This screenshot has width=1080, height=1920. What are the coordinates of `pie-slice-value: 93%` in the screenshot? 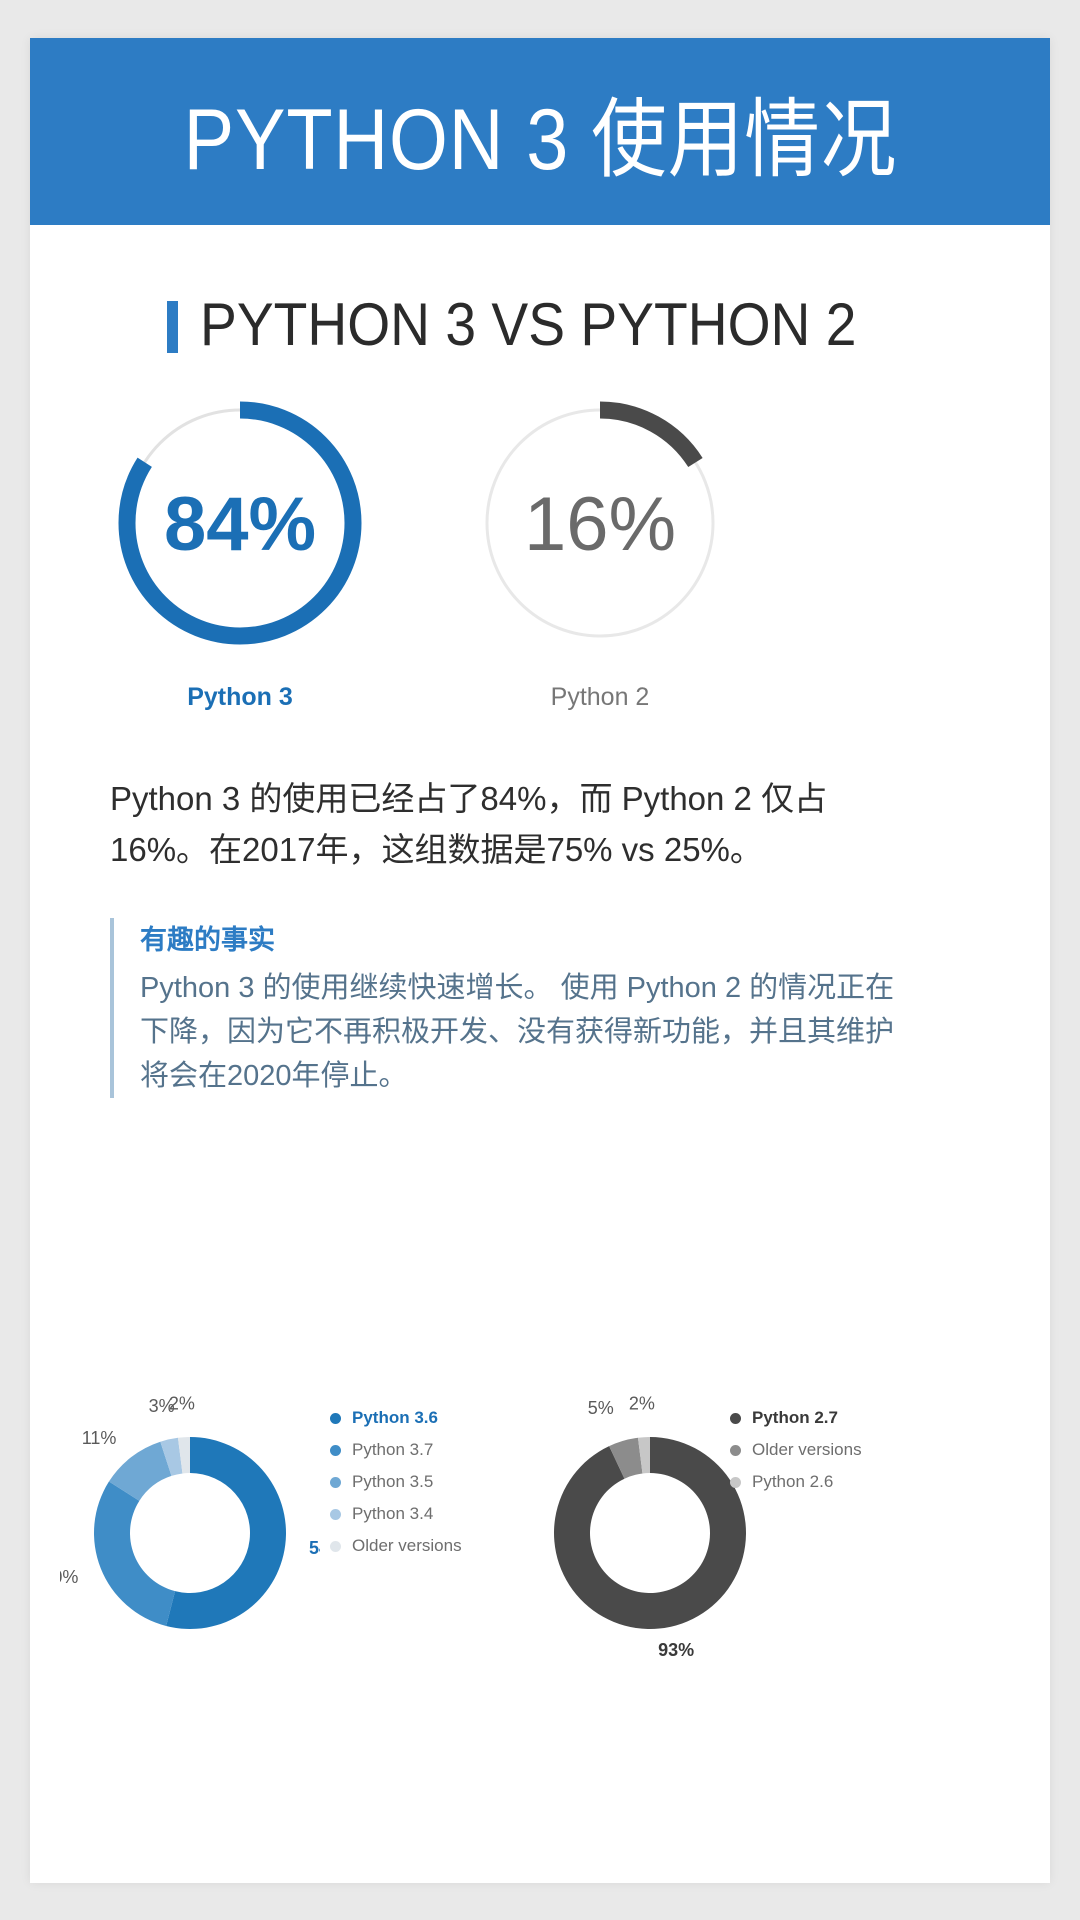 It's located at (676, 1650).